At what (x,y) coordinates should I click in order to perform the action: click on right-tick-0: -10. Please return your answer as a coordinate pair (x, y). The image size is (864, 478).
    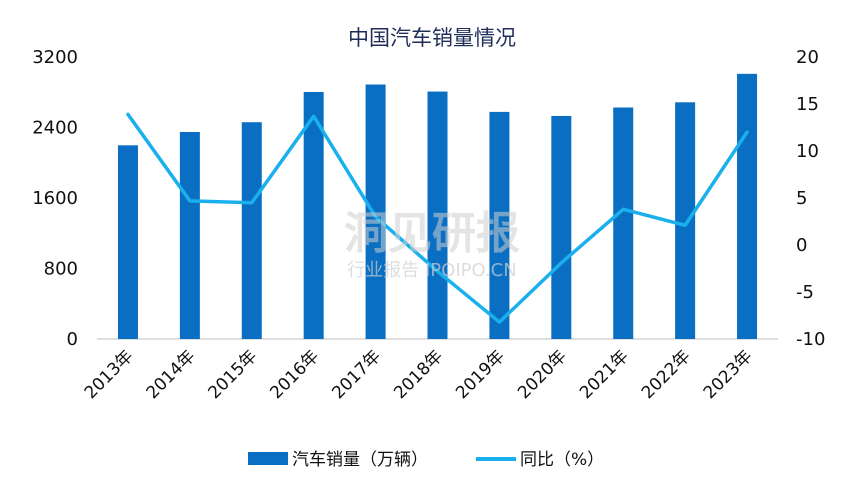
    Looking at the image, I should click on (810, 339).